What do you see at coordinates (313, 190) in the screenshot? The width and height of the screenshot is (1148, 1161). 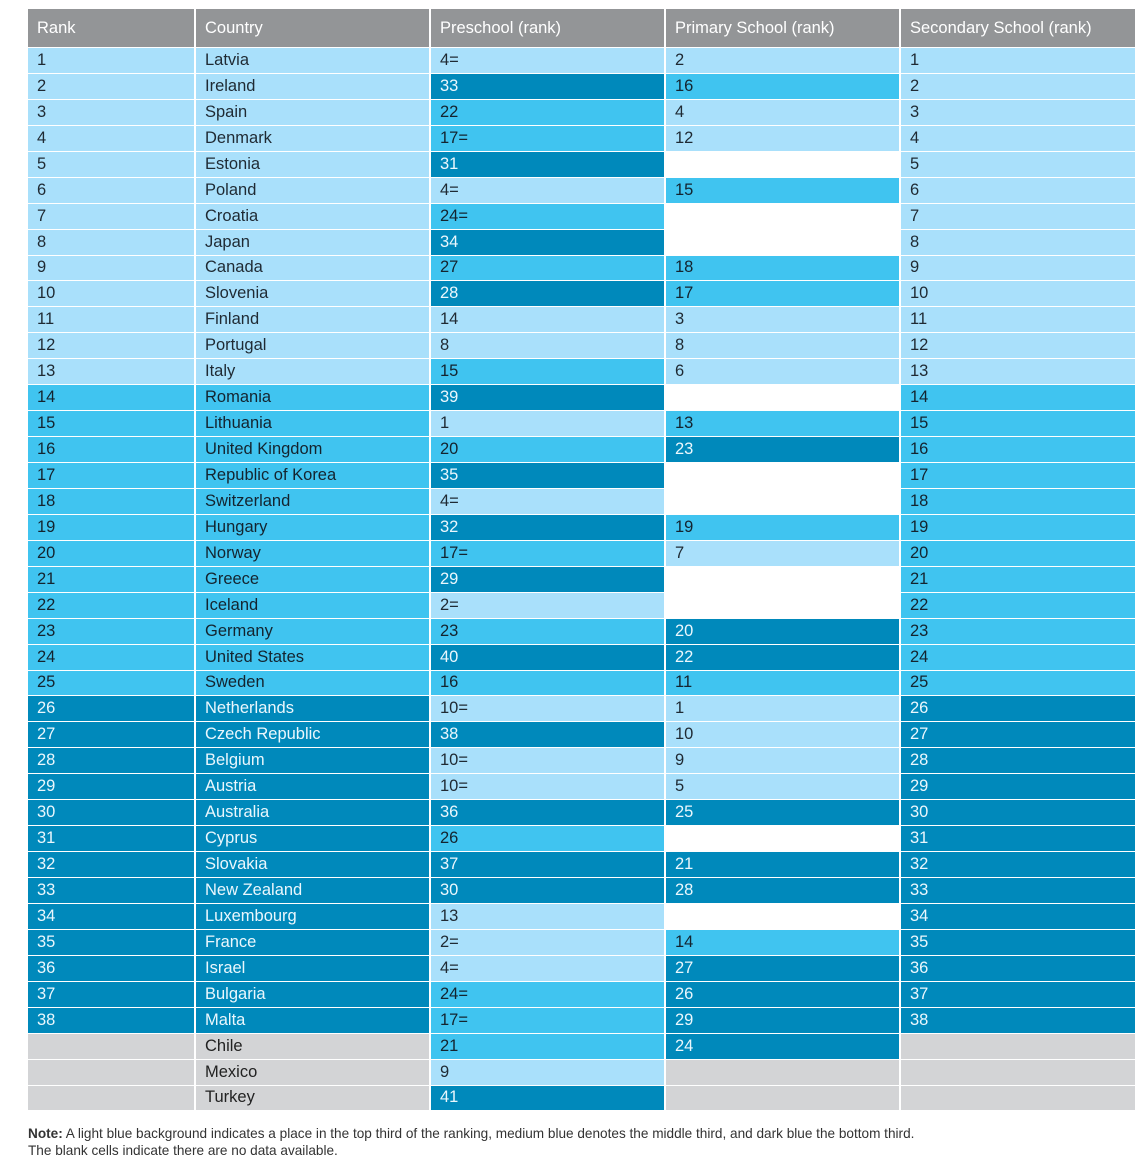 I see `cell-country: Poland` at bounding box center [313, 190].